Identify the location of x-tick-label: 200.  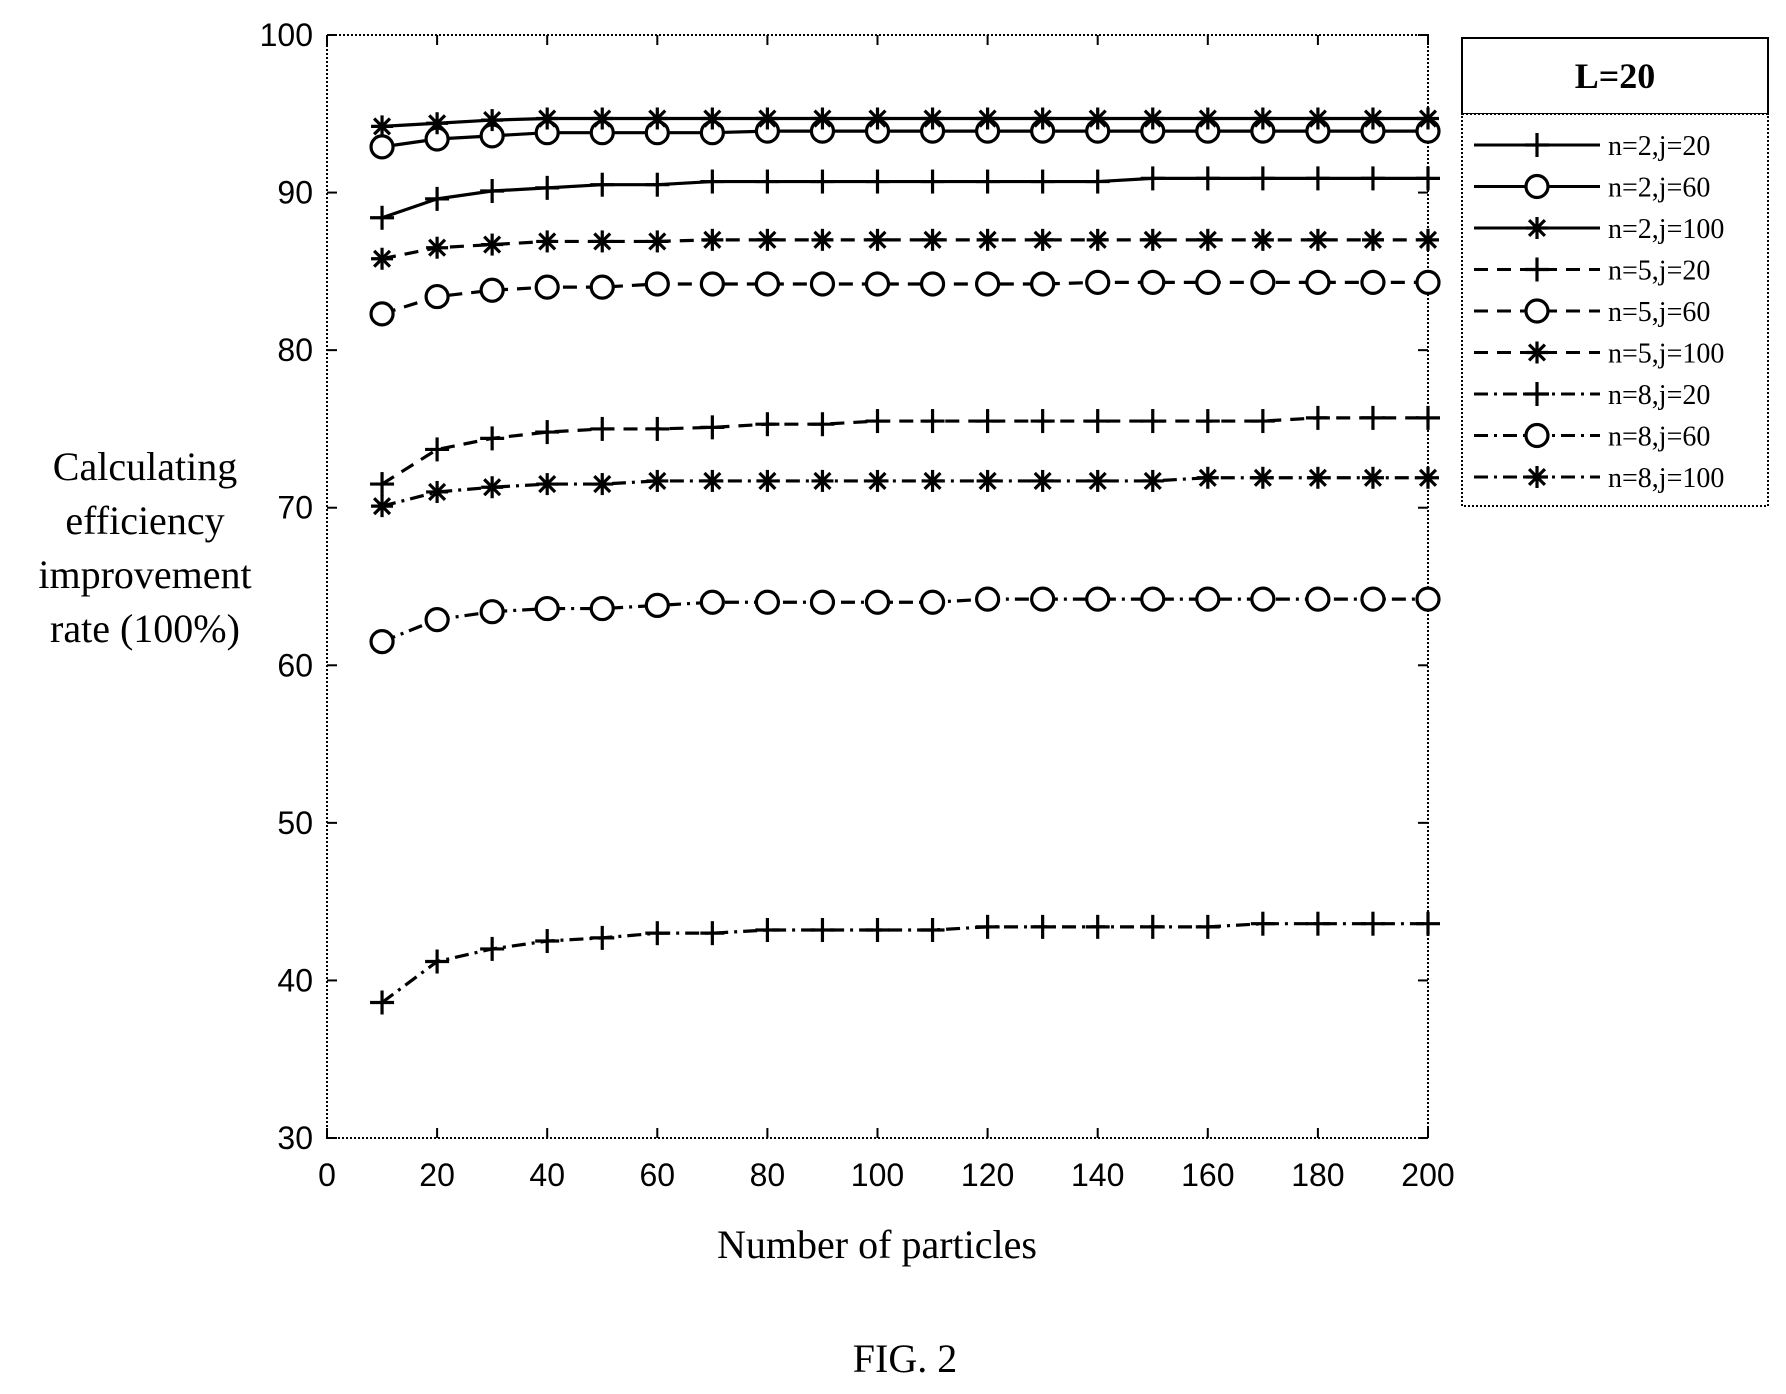
(1427, 1175).